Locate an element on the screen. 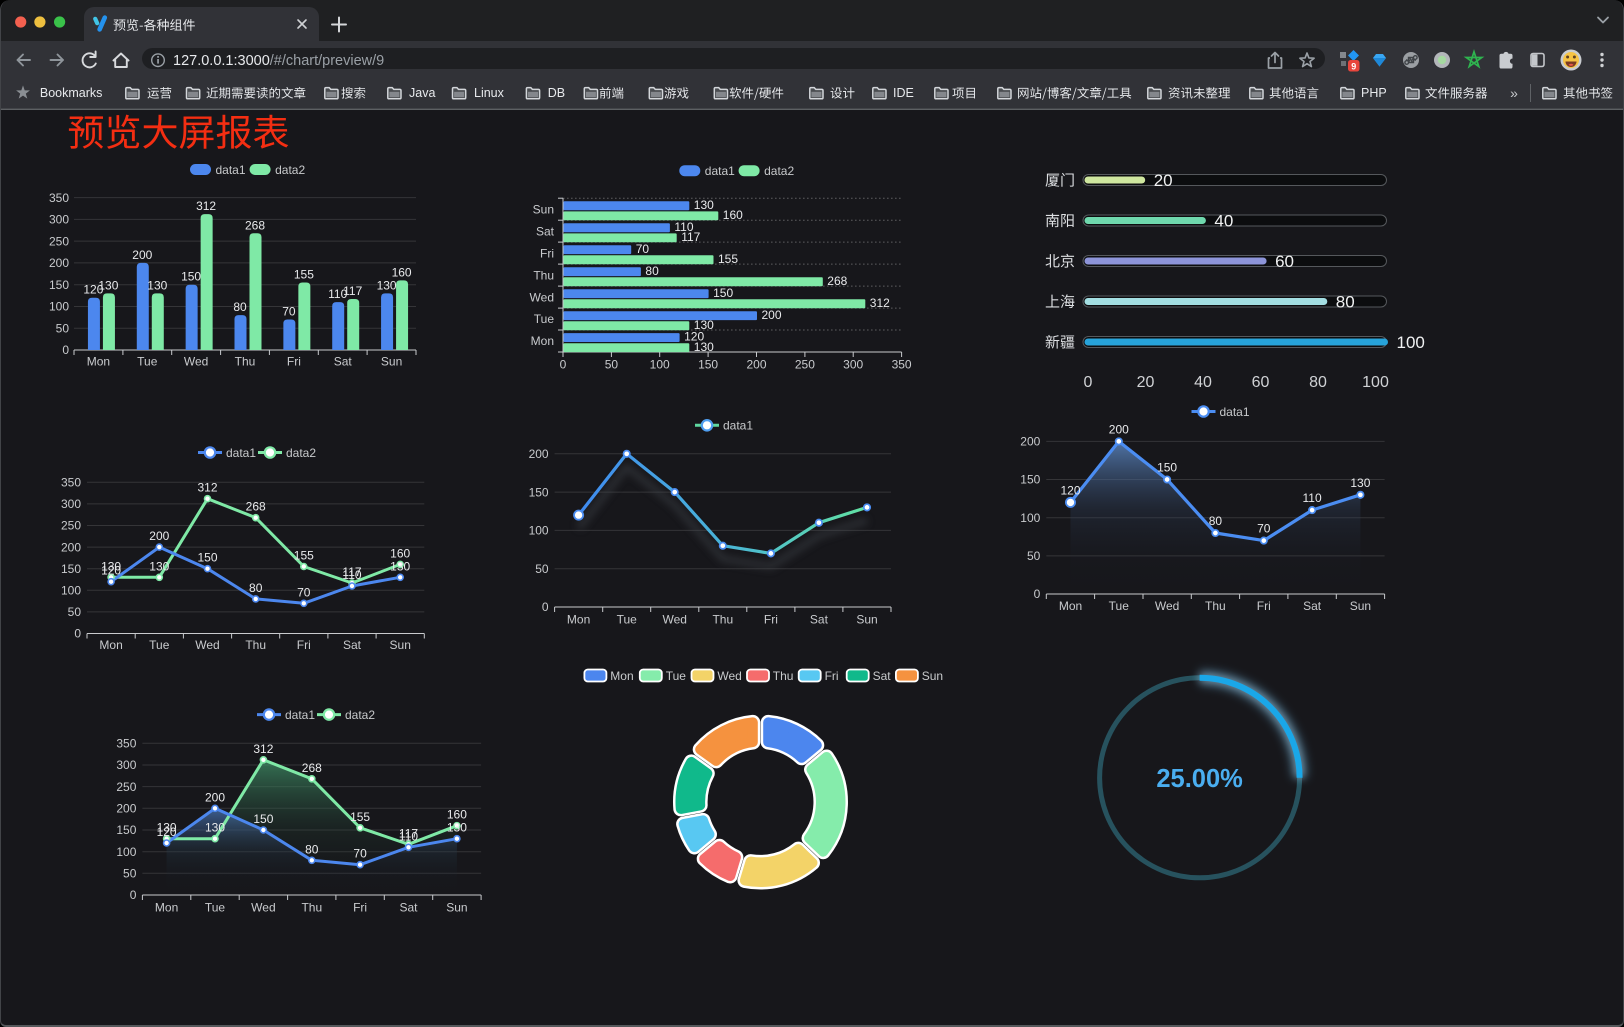 This screenshot has width=1624, height=1027. svg-text: 110 is located at coordinates (683, 227).